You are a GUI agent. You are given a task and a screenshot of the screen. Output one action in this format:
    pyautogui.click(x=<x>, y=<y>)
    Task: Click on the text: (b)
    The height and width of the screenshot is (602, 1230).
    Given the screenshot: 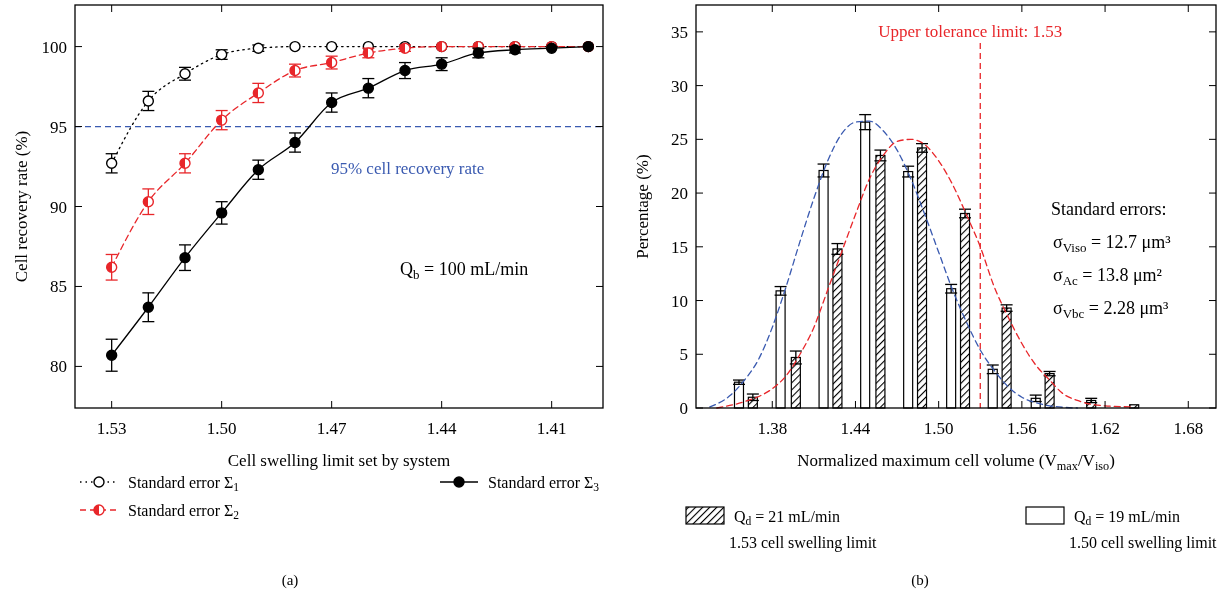 What is the action you would take?
    pyautogui.click(x=920, y=580)
    